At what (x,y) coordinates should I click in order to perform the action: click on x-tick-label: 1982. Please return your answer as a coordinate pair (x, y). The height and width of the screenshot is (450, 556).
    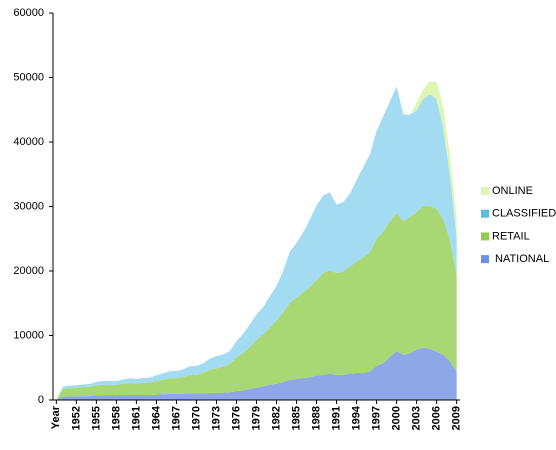
    Looking at the image, I should click on (276, 418).